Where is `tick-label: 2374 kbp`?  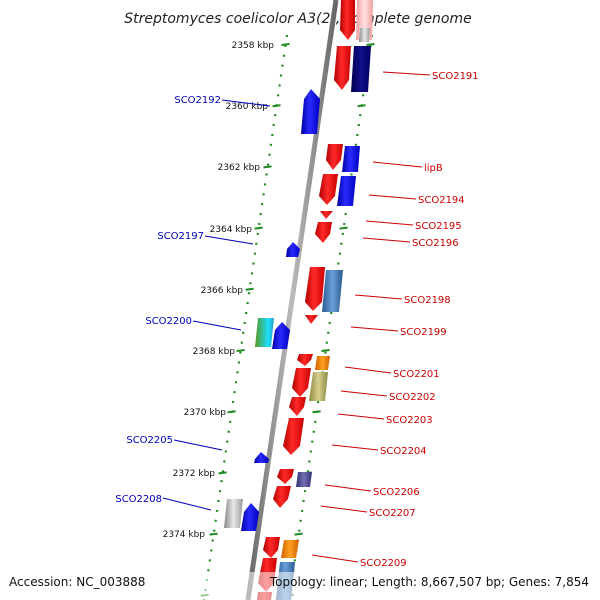
tick-label: 2374 kbp is located at coordinates (184, 535).